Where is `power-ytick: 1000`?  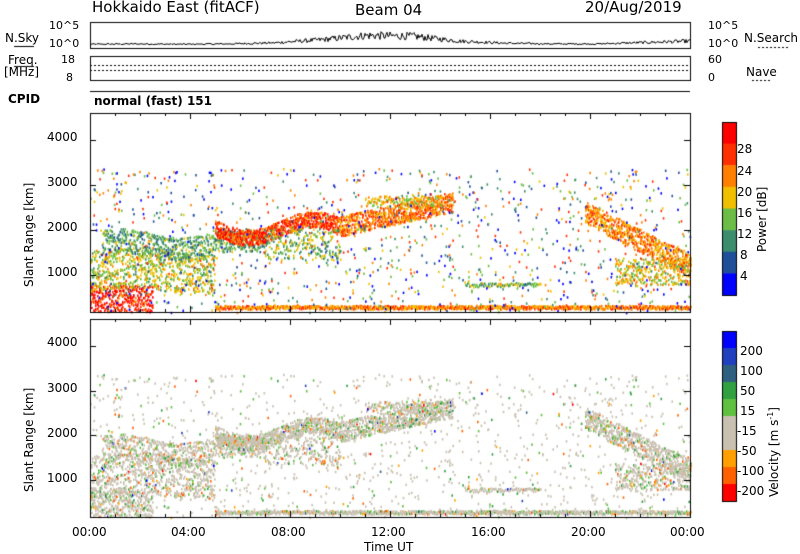 power-ytick: 1000 is located at coordinates (62, 272).